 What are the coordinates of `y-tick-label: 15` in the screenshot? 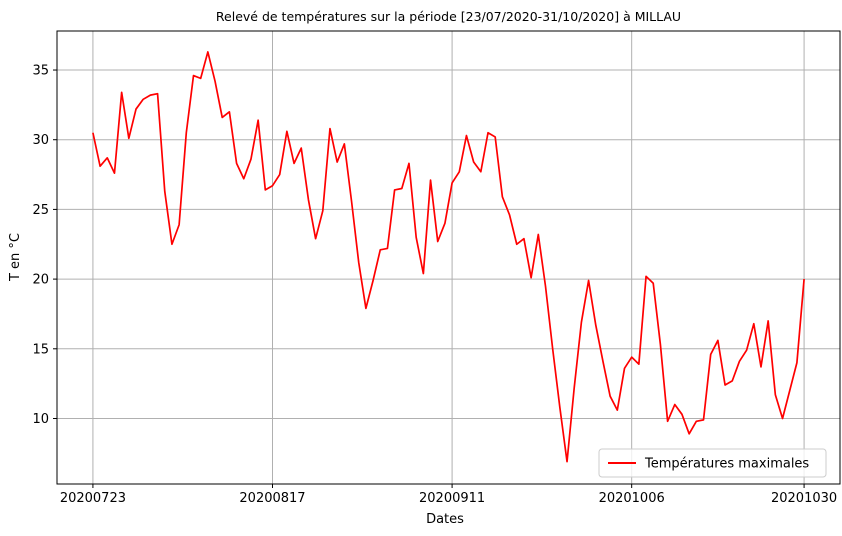 It's located at (40, 349).